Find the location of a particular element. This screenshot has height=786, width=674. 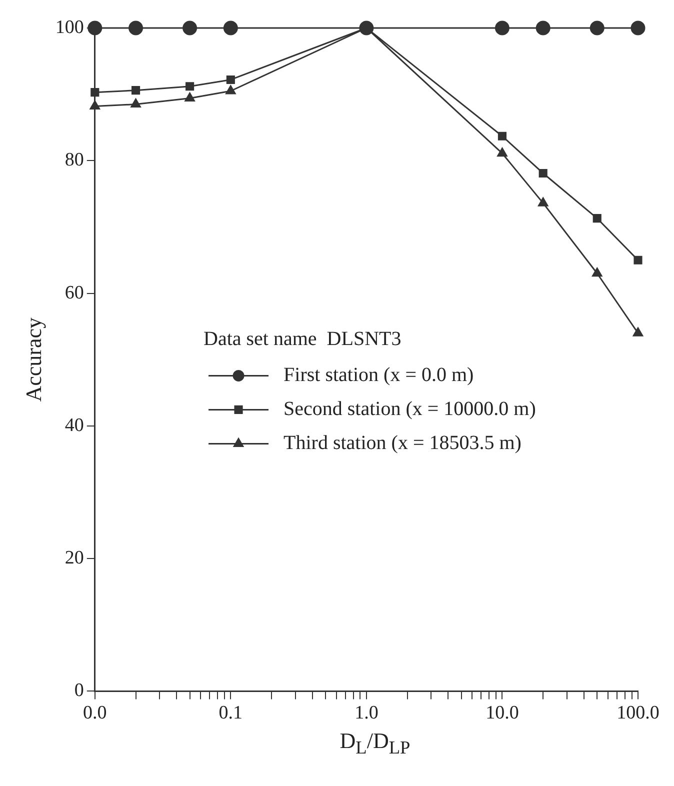

x-tick-label: 0.1 is located at coordinates (230, 713).